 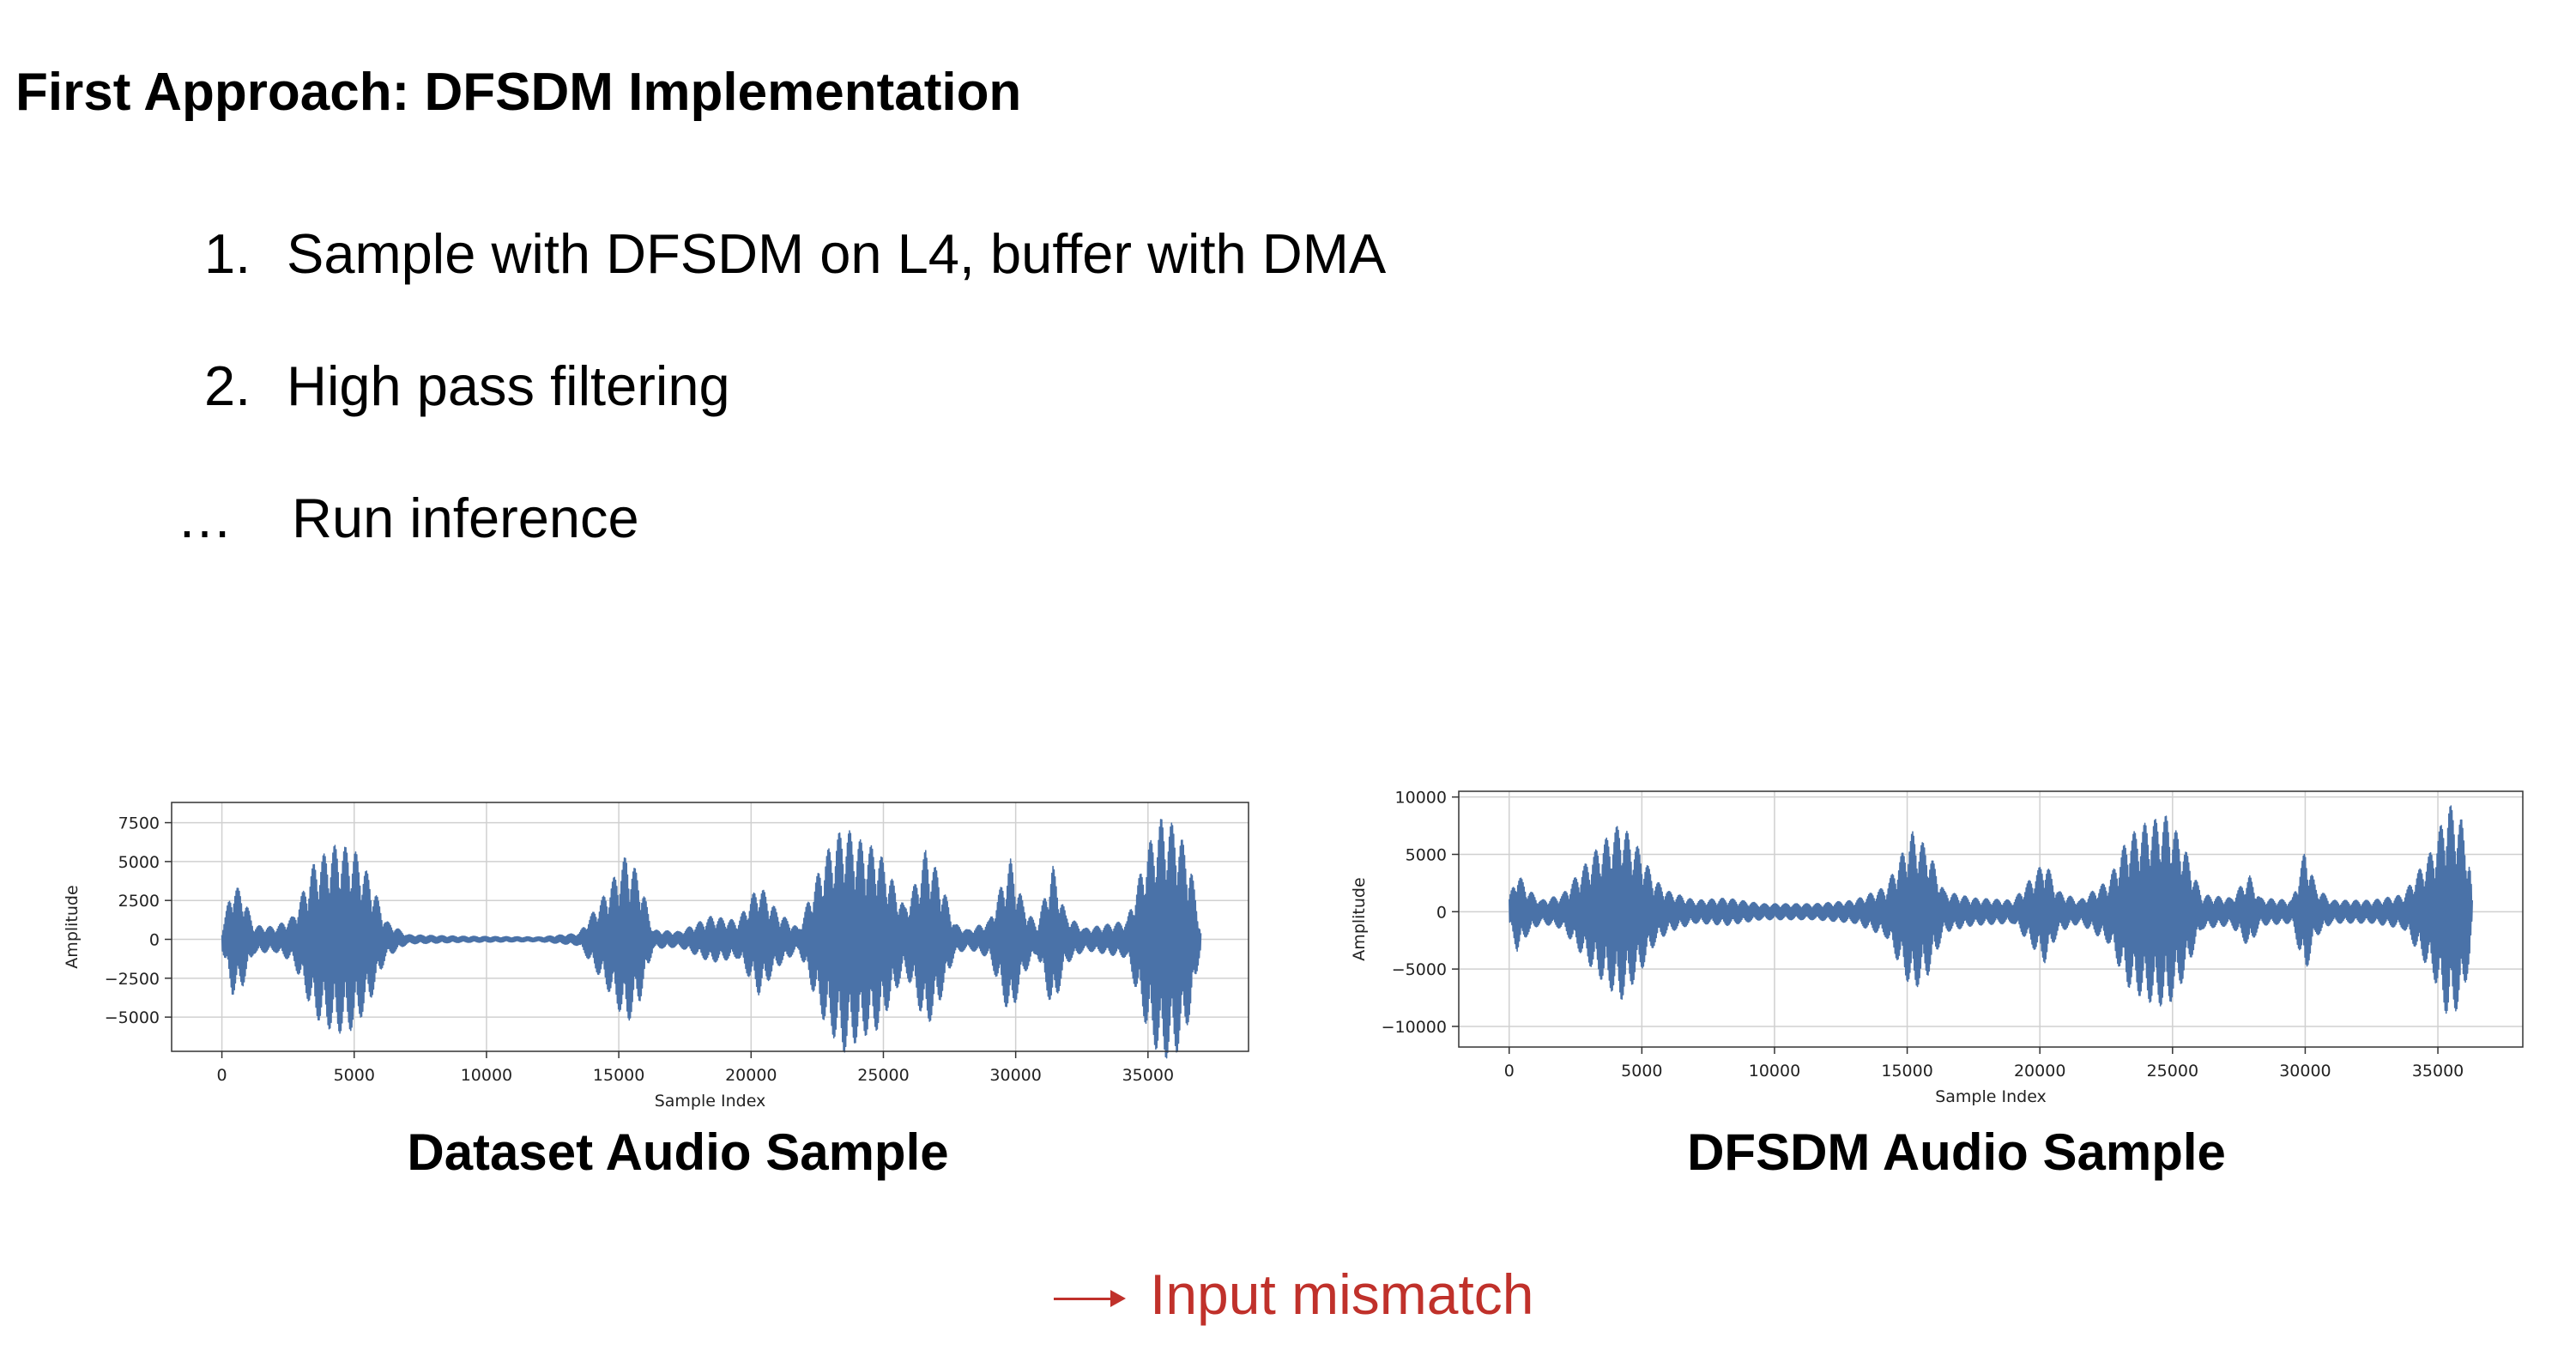 I want to click on mismatch-note-text: Input mismatch, so click(x=1342, y=1294).